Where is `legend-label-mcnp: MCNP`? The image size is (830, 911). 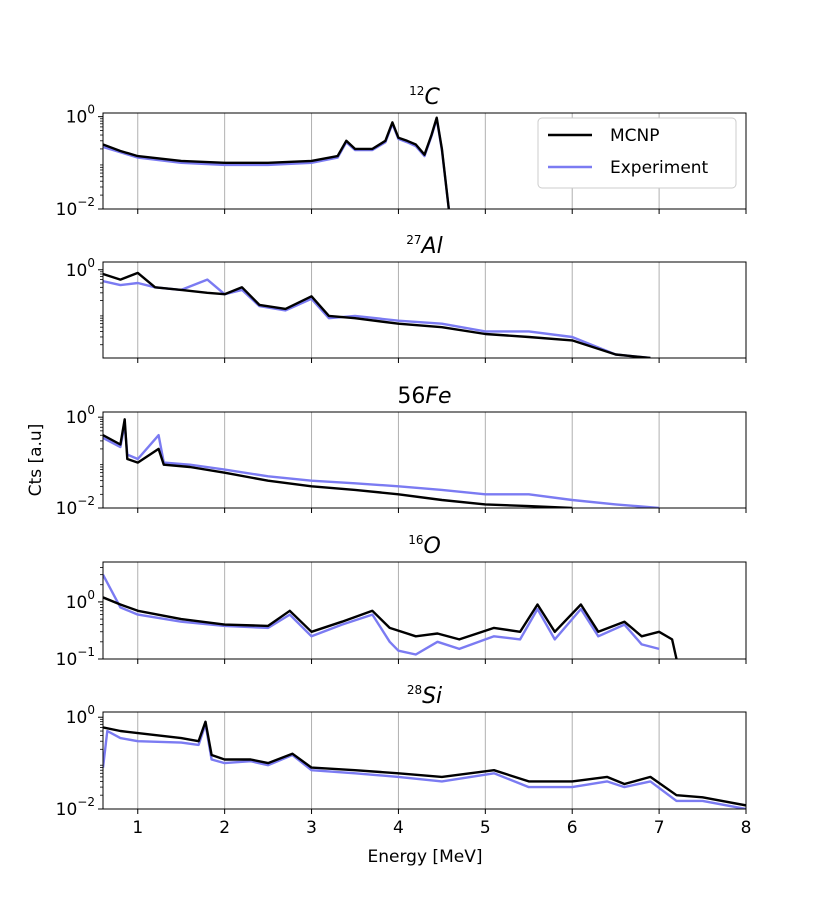 legend-label-mcnp: MCNP is located at coordinates (635, 136).